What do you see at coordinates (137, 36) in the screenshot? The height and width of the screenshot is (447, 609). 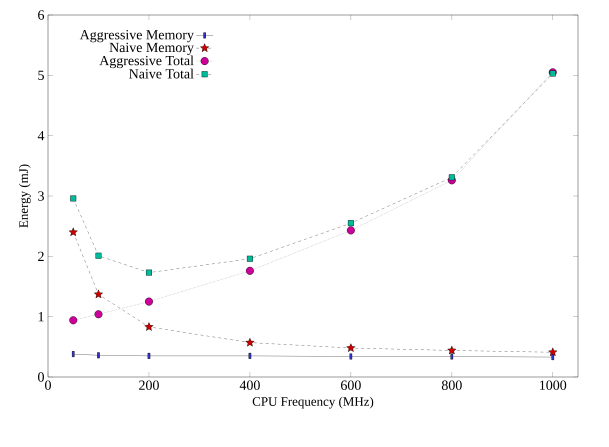 I see `legend-label: Aggressive Memory` at bounding box center [137, 36].